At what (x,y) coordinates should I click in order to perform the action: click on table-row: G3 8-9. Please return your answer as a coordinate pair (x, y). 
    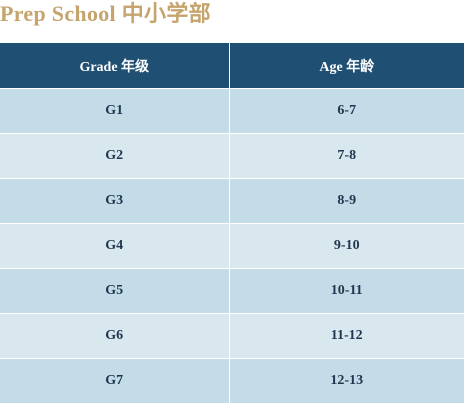
    Looking at the image, I should click on (232, 201).